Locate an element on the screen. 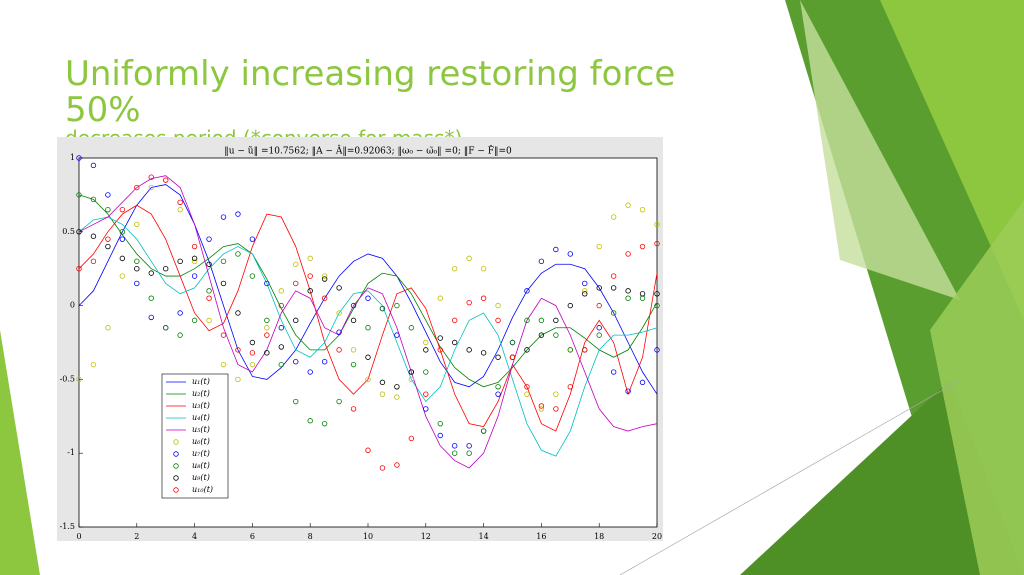 Image resolution: width=1024 pixels, height=575 pixels. y-tick-label: 1 is located at coordinates (72, 157).